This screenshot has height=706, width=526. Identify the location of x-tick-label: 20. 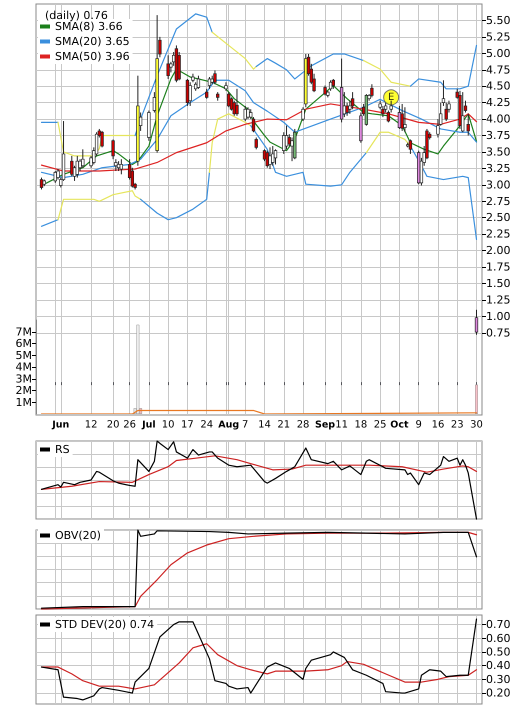
(113, 425).